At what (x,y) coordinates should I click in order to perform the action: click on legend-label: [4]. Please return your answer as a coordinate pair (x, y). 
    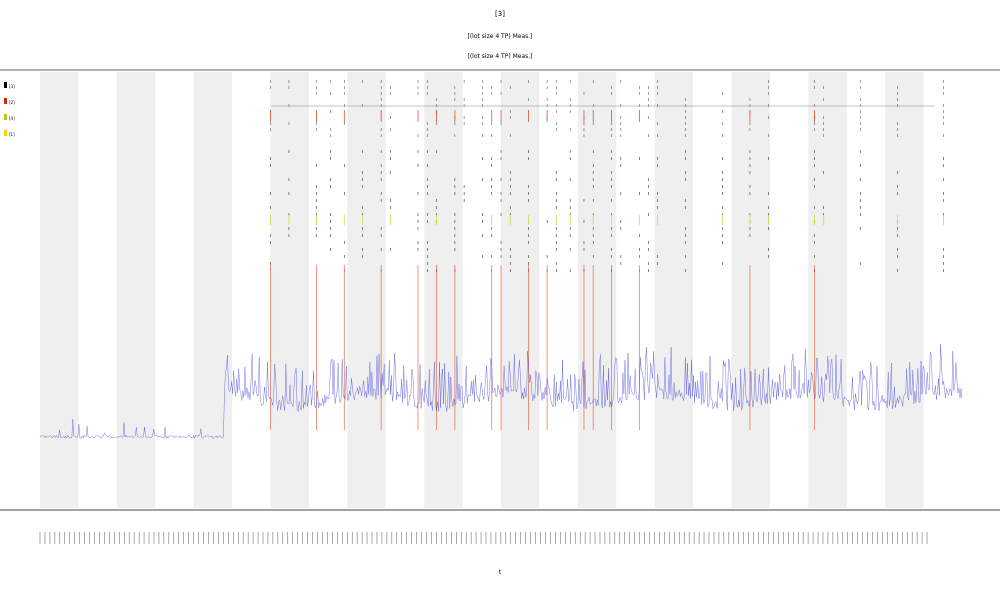
    Looking at the image, I should click on (12, 118).